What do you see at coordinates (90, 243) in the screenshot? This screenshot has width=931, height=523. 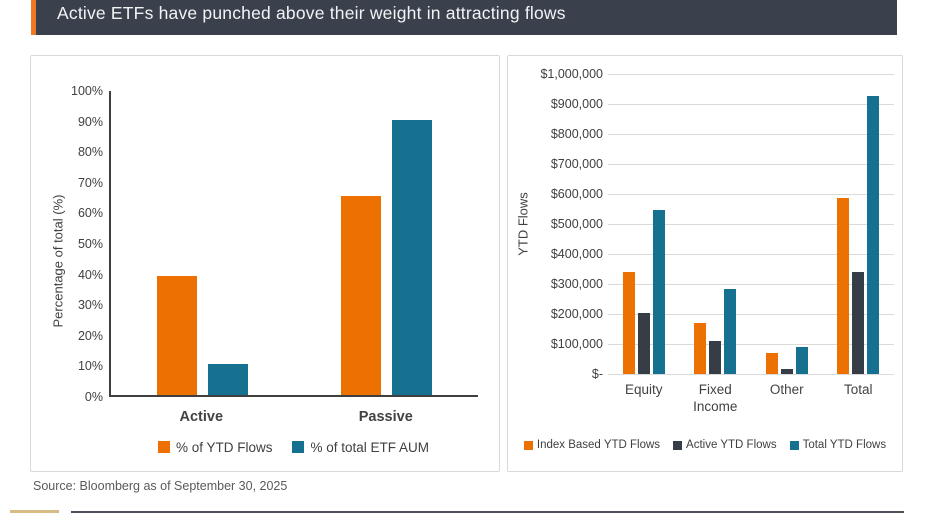 I see `y-tick-label: 50%` at bounding box center [90, 243].